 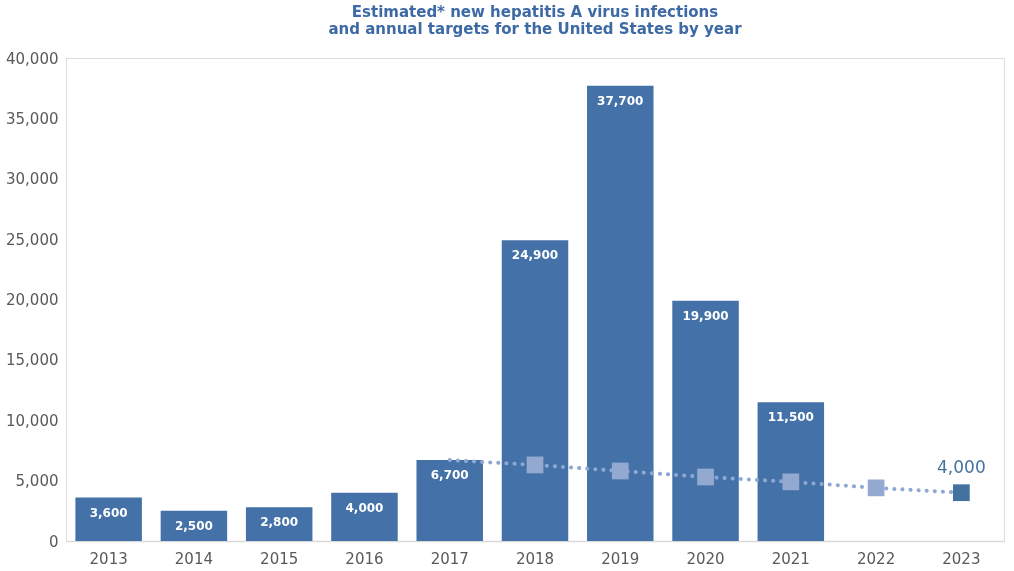 I want to click on x-tick-label: 2013, so click(x=108, y=558).